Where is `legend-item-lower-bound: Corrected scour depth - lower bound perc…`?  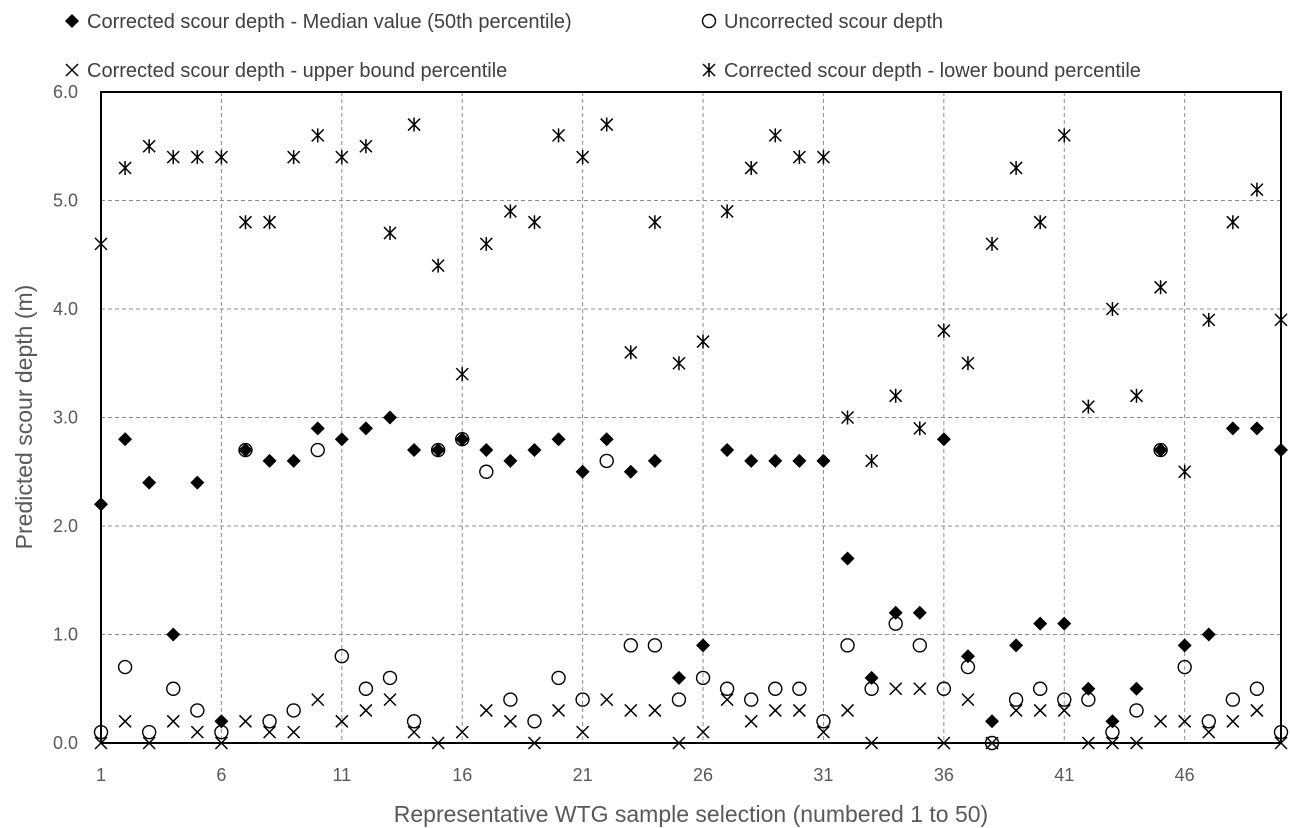
legend-item-lower-bound: Corrected scour depth - lower bound perc… is located at coordinates (921, 71).